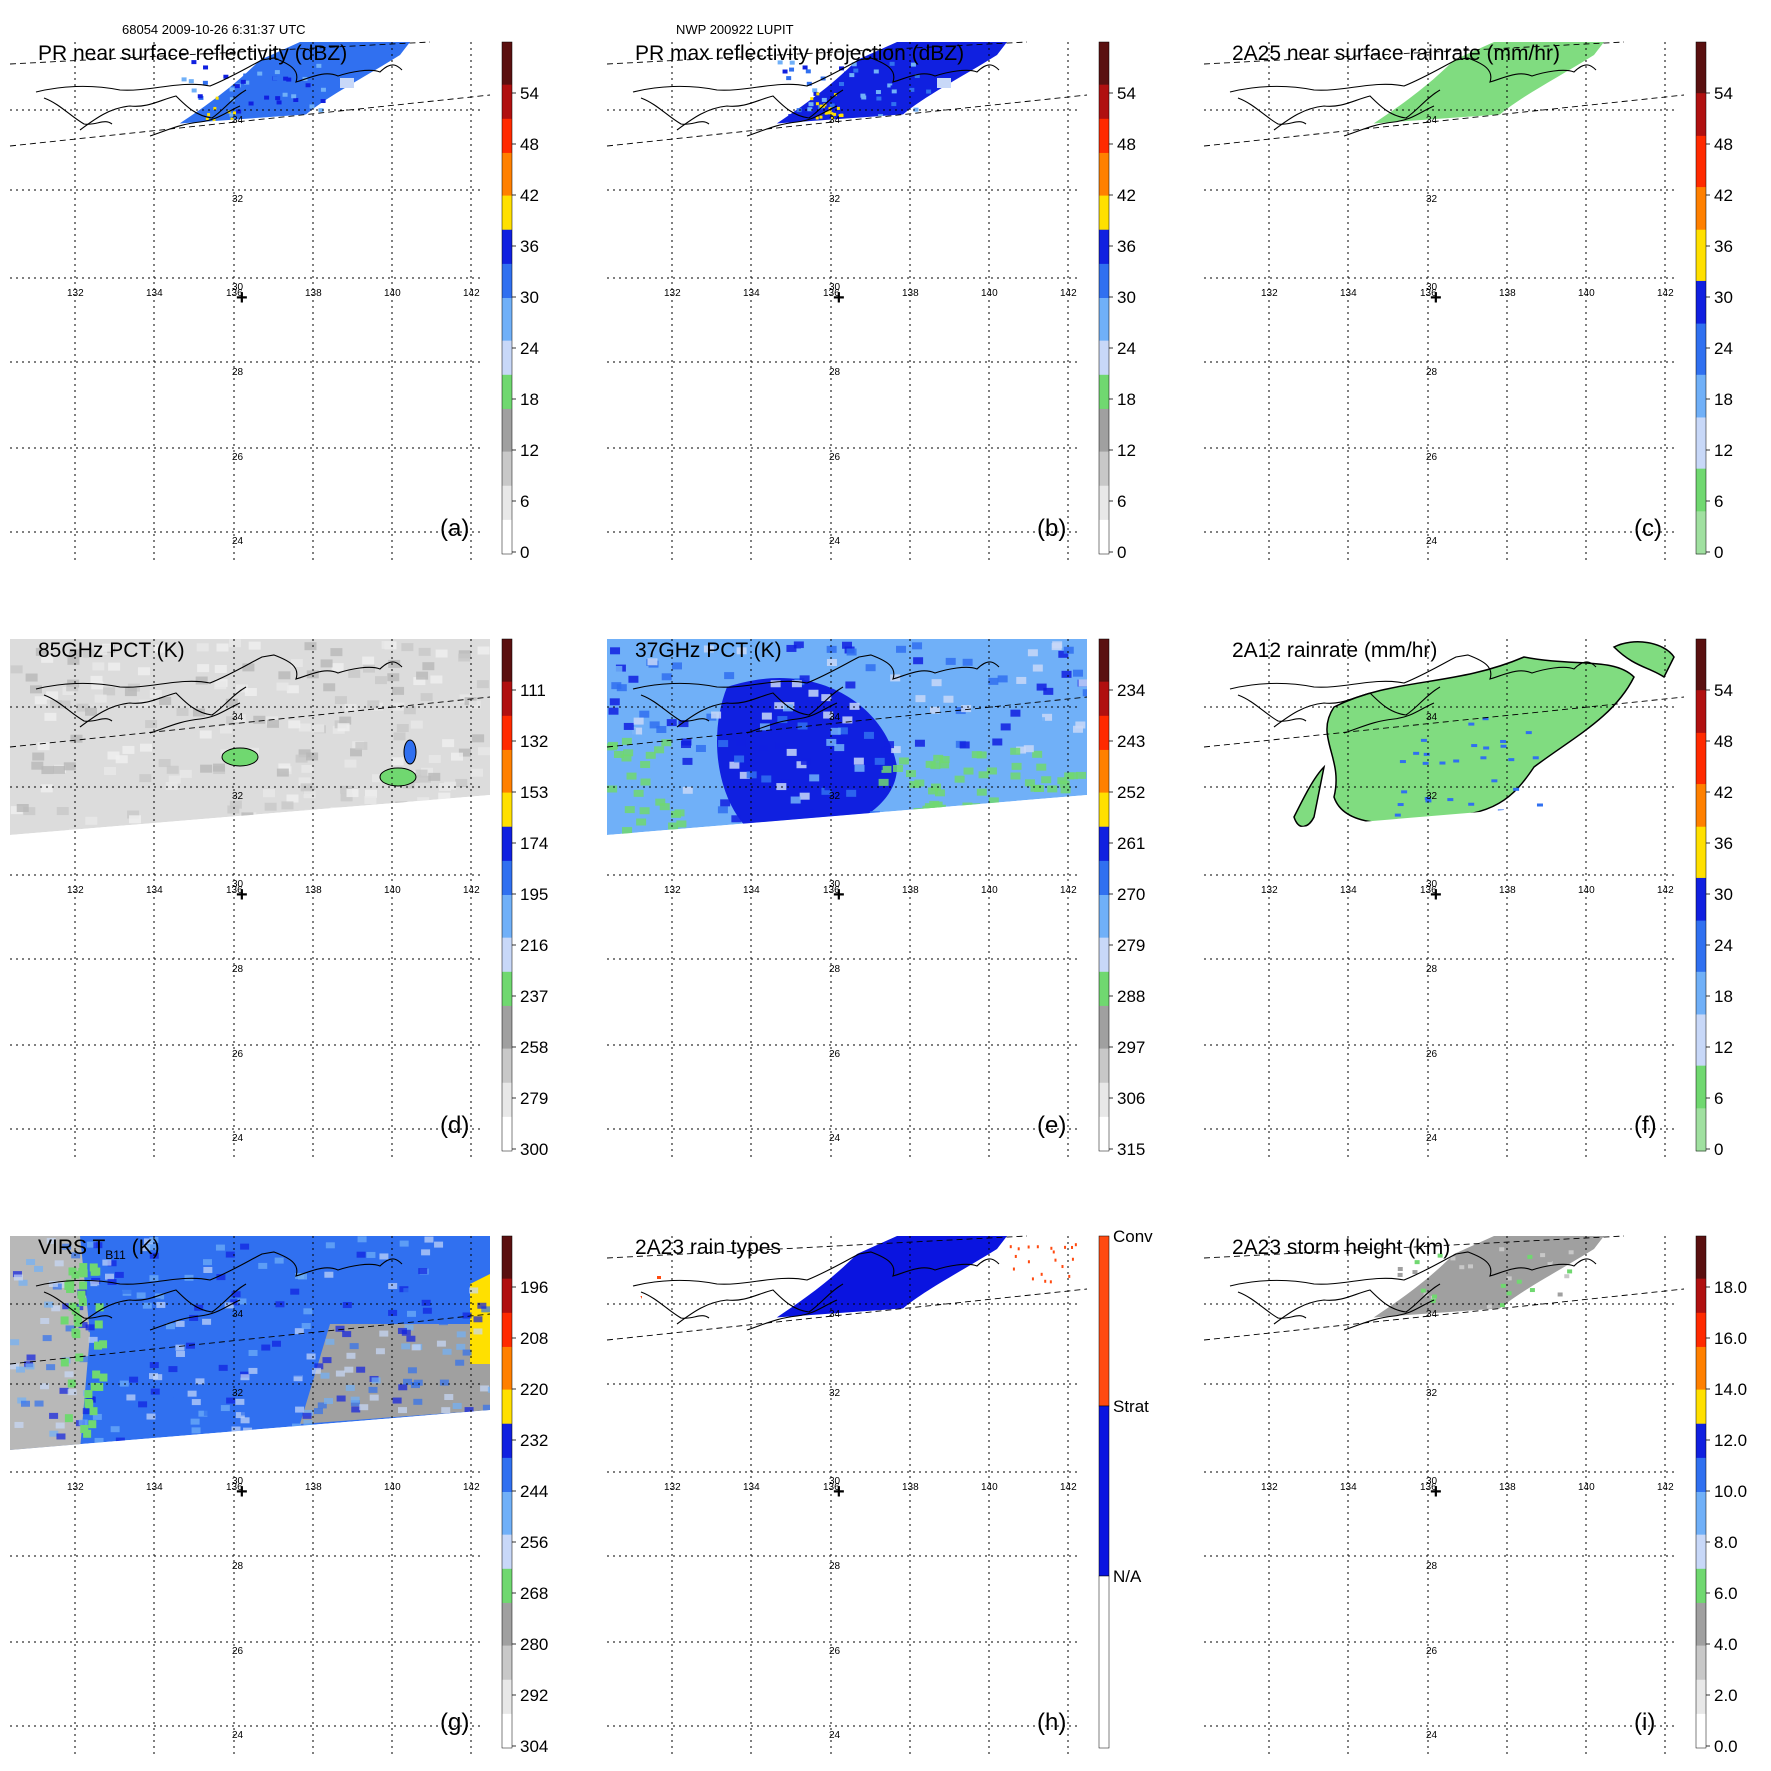 The image size is (1771, 1771). I want to click on colorbar-label: 18.0, so click(1730, 1287).